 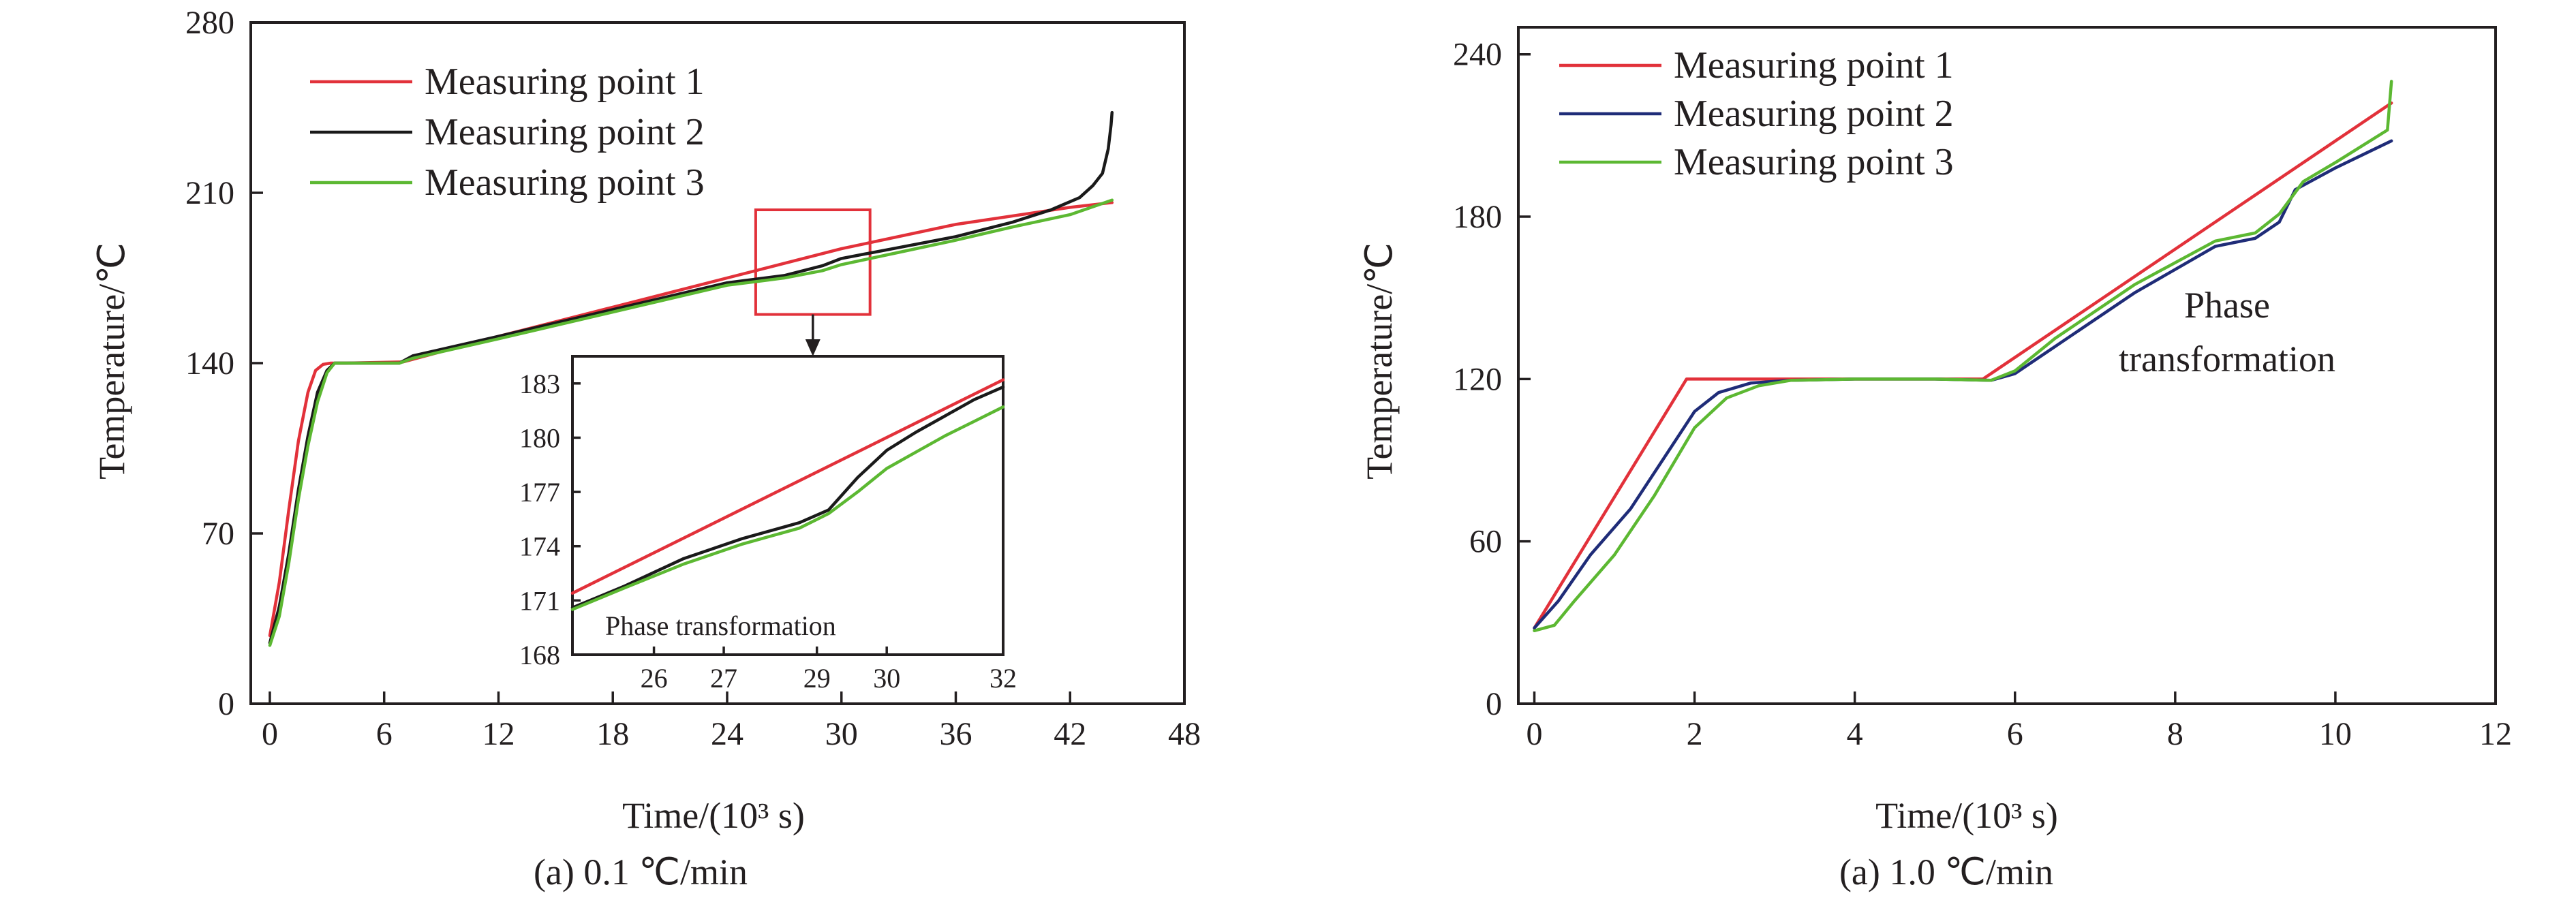 What do you see at coordinates (539, 492) in the screenshot?
I see `y-tick-label: 177` at bounding box center [539, 492].